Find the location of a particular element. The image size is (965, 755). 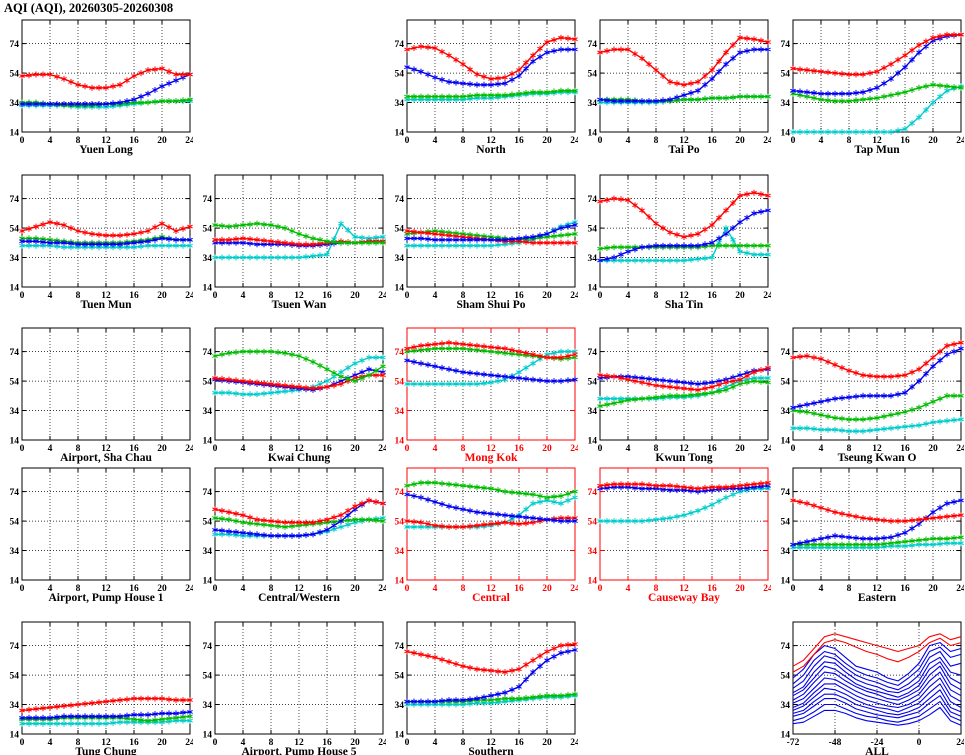

station-label: Tai Po is located at coordinates (683, 150).